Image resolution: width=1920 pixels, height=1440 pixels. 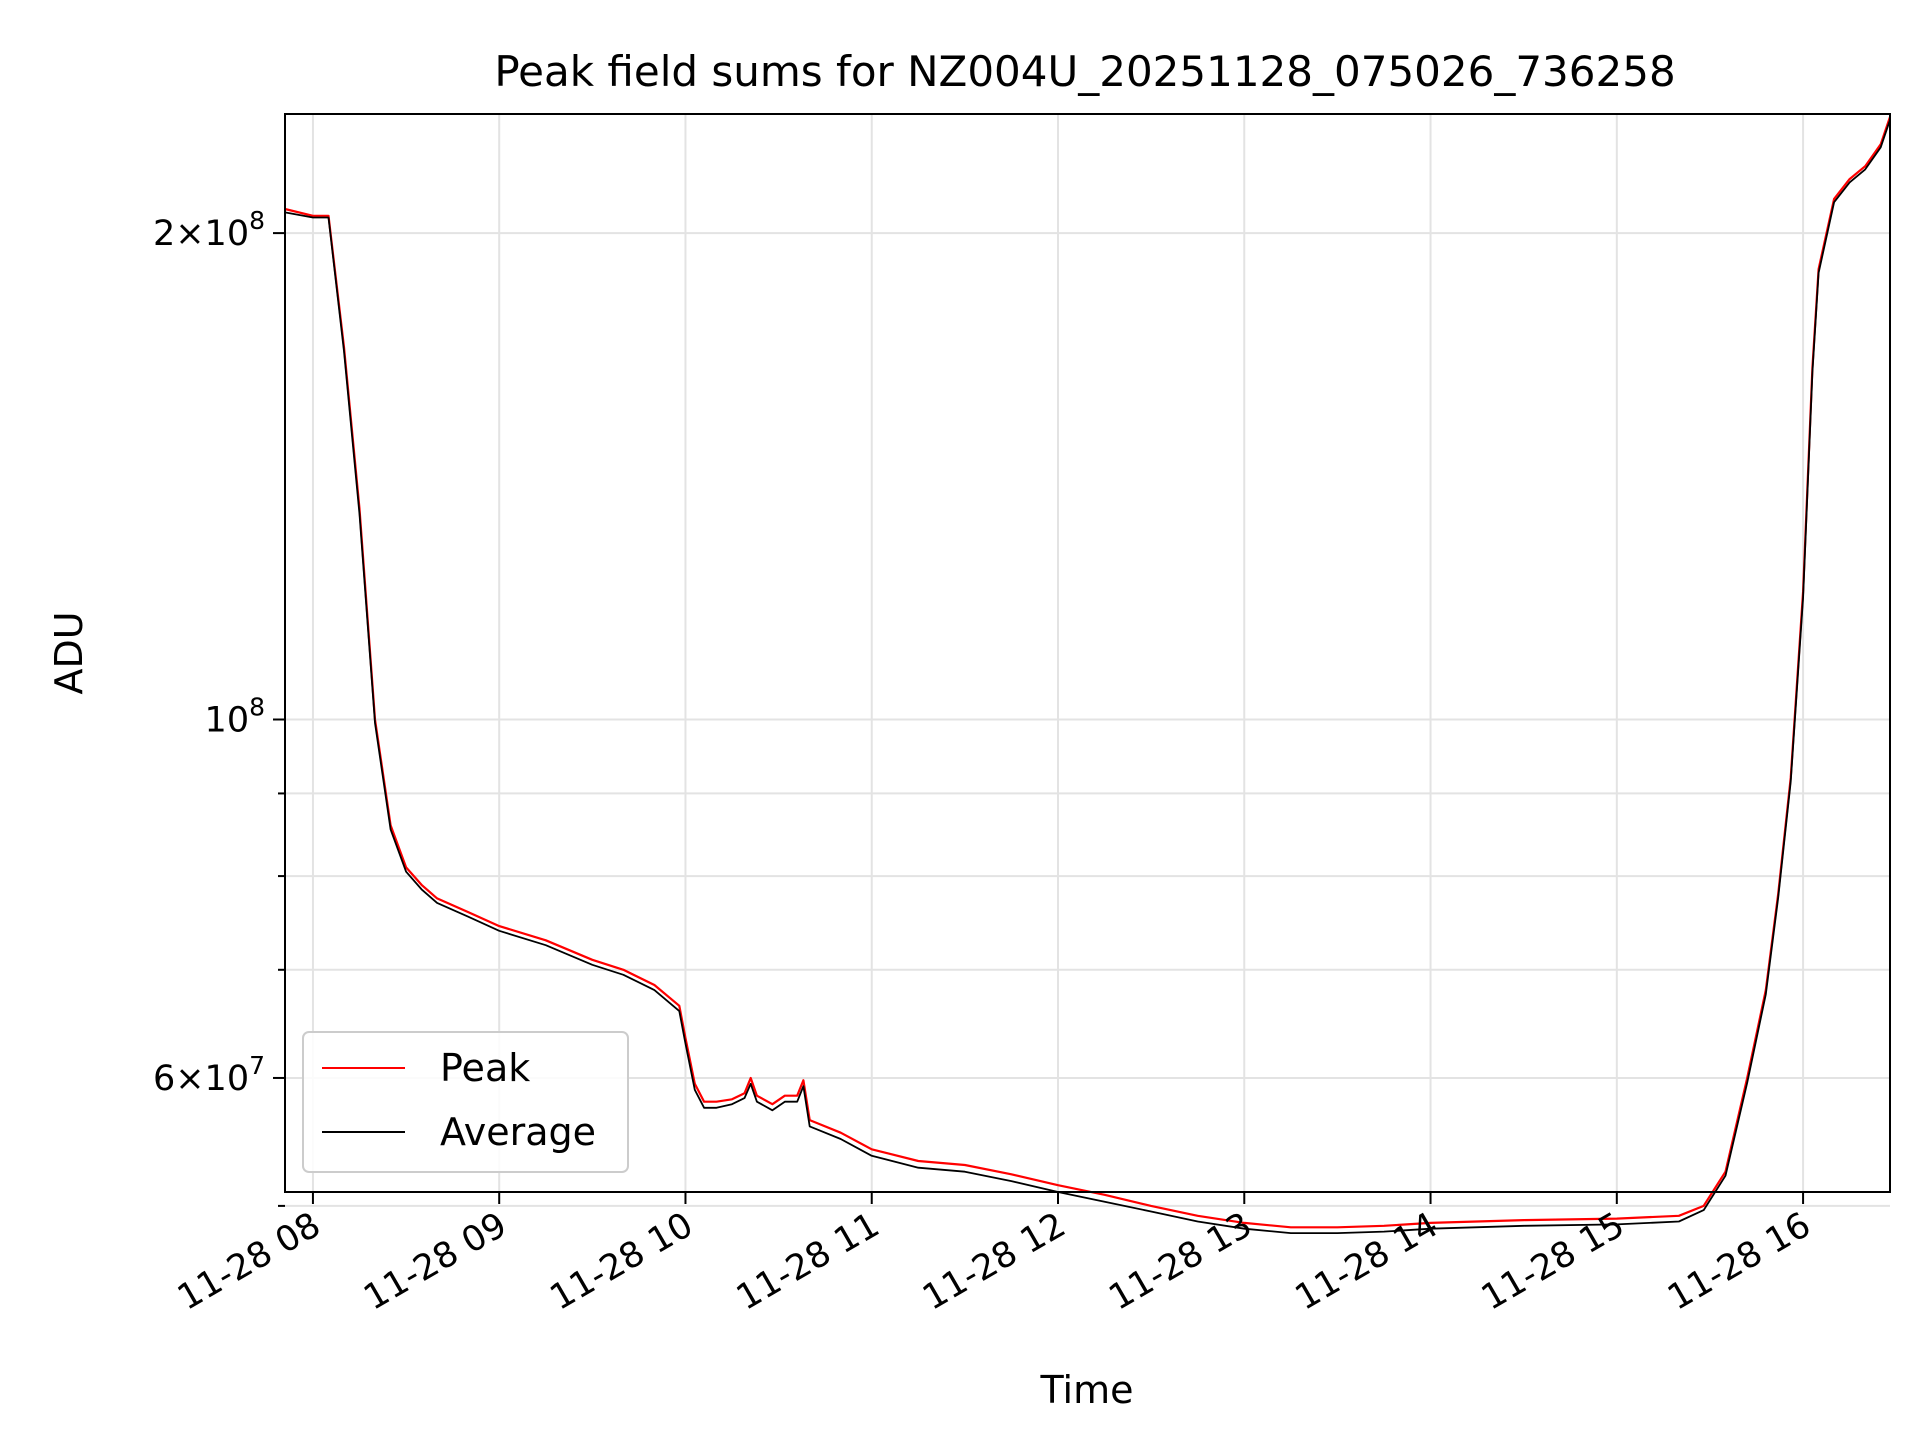 What do you see at coordinates (257, 1065) in the screenshot?
I see `y-tick-label-exponent: 7` at bounding box center [257, 1065].